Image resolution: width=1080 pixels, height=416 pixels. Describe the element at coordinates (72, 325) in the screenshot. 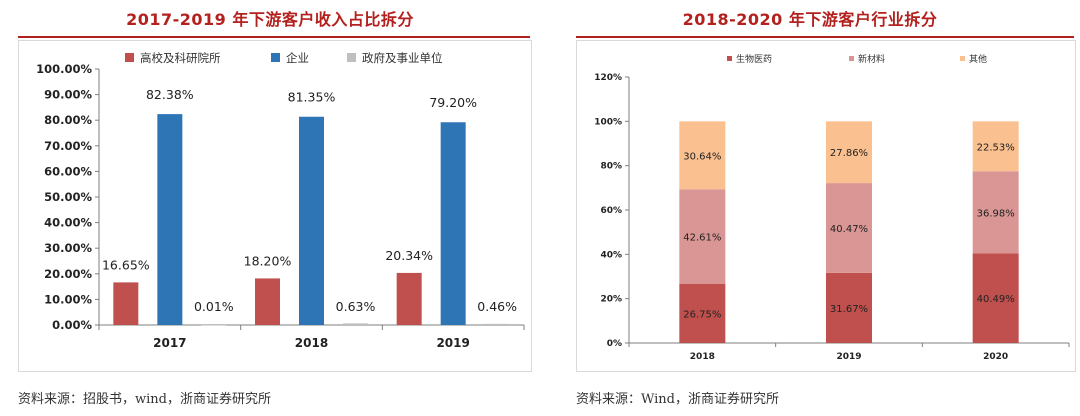

I see `y-tick-label-0: 0.00%` at that location.